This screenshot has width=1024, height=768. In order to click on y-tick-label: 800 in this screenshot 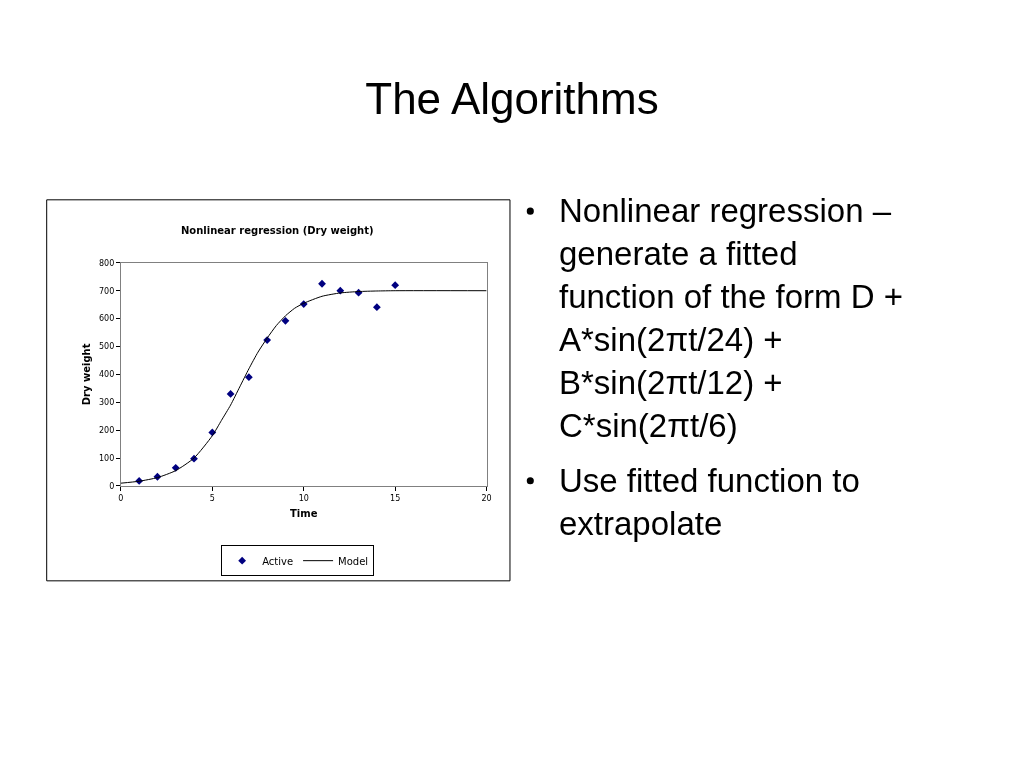, I will do `click(106, 263)`.